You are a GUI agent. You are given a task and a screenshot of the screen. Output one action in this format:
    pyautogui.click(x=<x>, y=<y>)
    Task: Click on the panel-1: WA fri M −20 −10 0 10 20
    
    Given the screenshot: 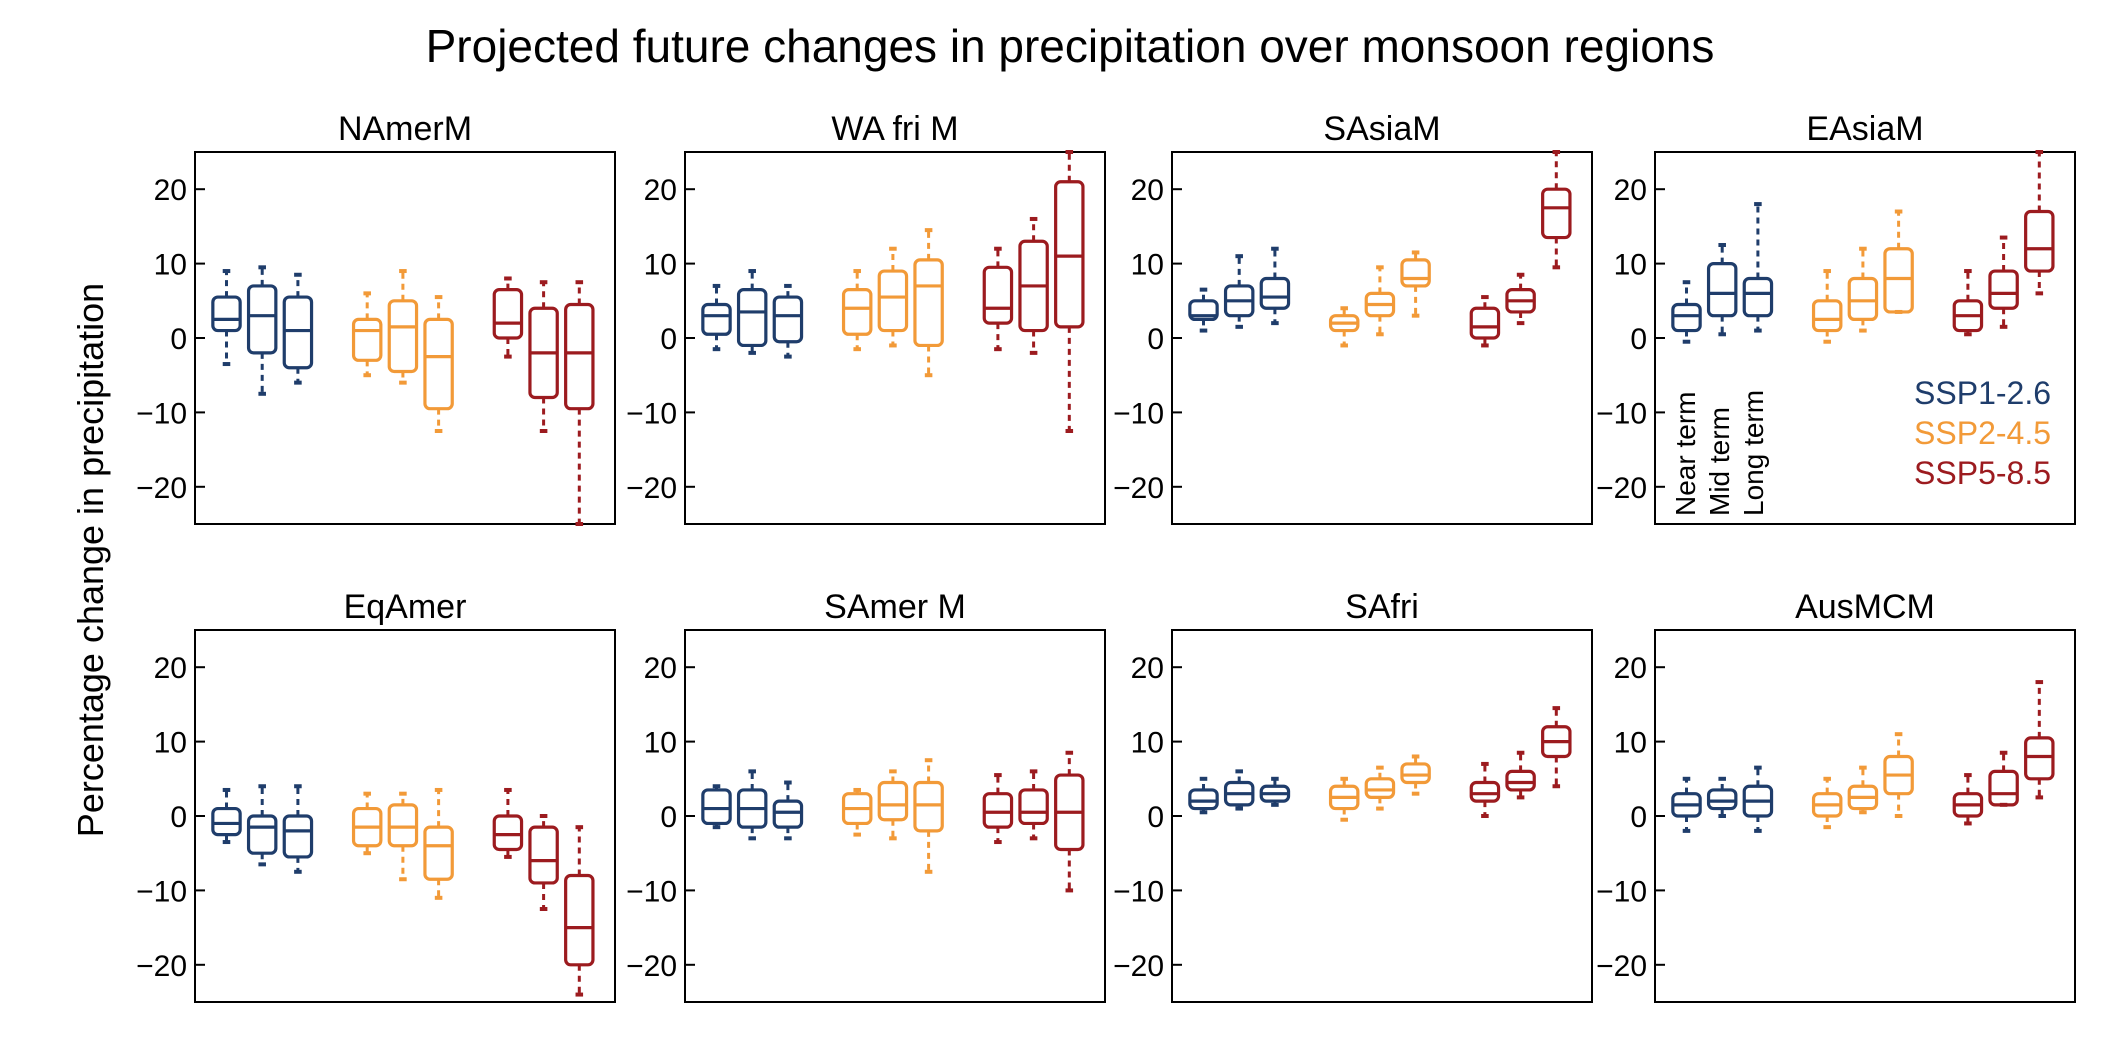 What is the action you would take?
    pyautogui.click(x=866, y=317)
    